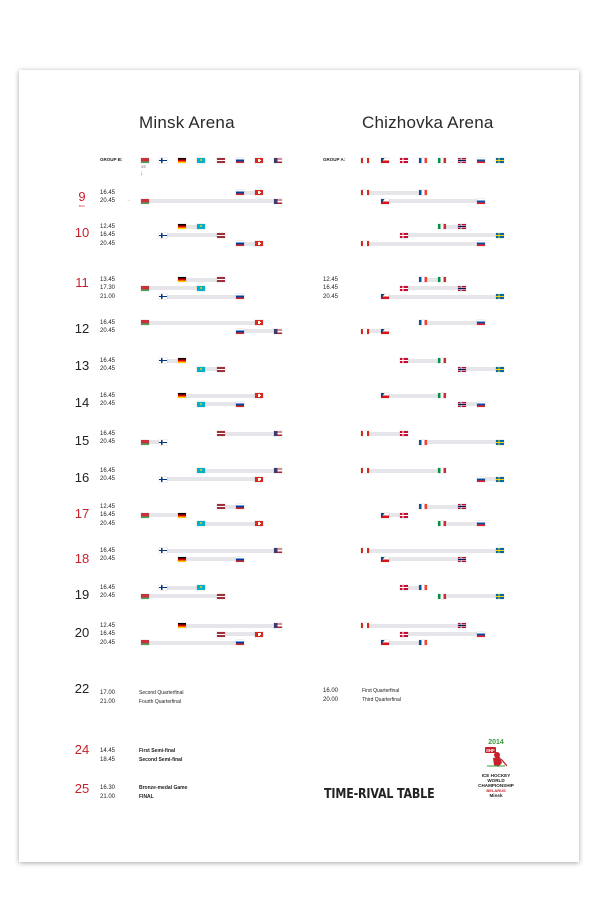 The width and height of the screenshot is (600, 913). I want to click on logo-line-1: ICE HOCKEY, so click(496, 775).